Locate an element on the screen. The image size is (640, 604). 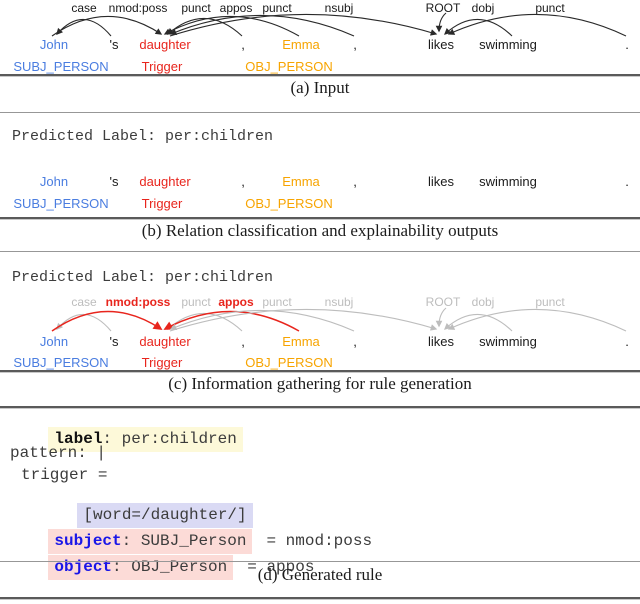
rule-value-object: : OBJ_Person is located at coordinates (170, 567).